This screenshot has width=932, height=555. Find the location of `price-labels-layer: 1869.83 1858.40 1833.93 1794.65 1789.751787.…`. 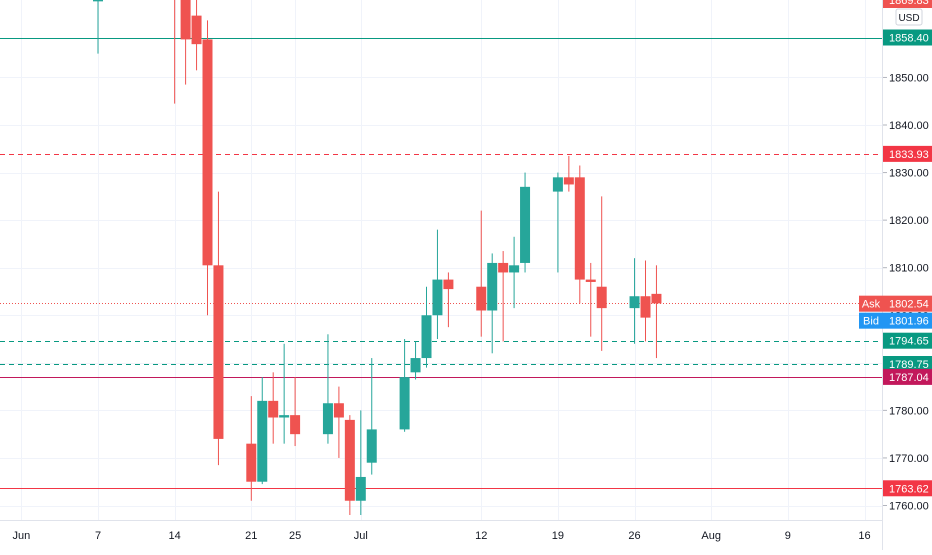

price-labels-layer: 1869.83 1858.40 1833.93 1794.65 1789.751787.… is located at coordinates (895, 248).